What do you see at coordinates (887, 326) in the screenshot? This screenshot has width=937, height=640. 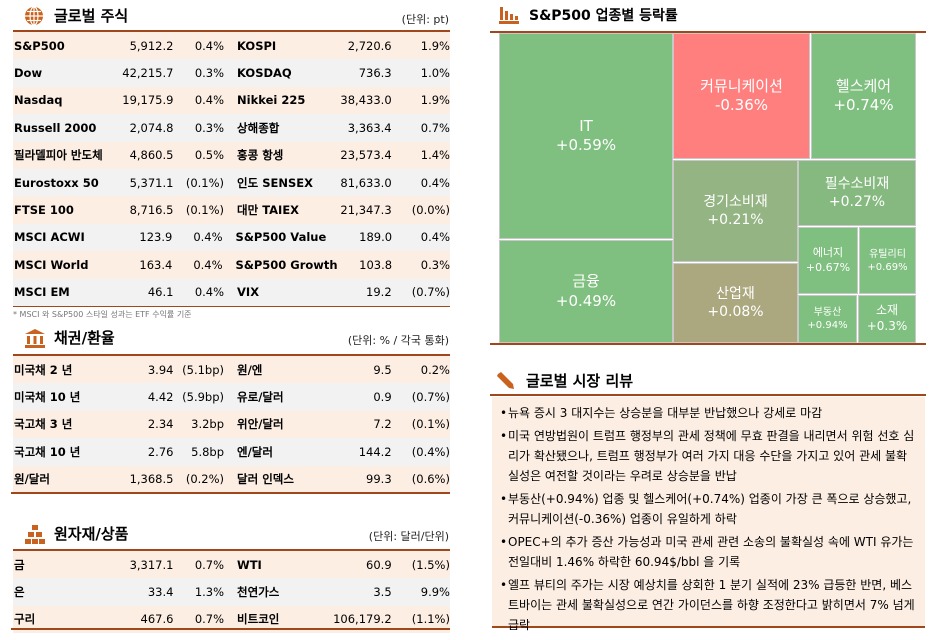 I see `sector-change: +0.3%` at bounding box center [887, 326].